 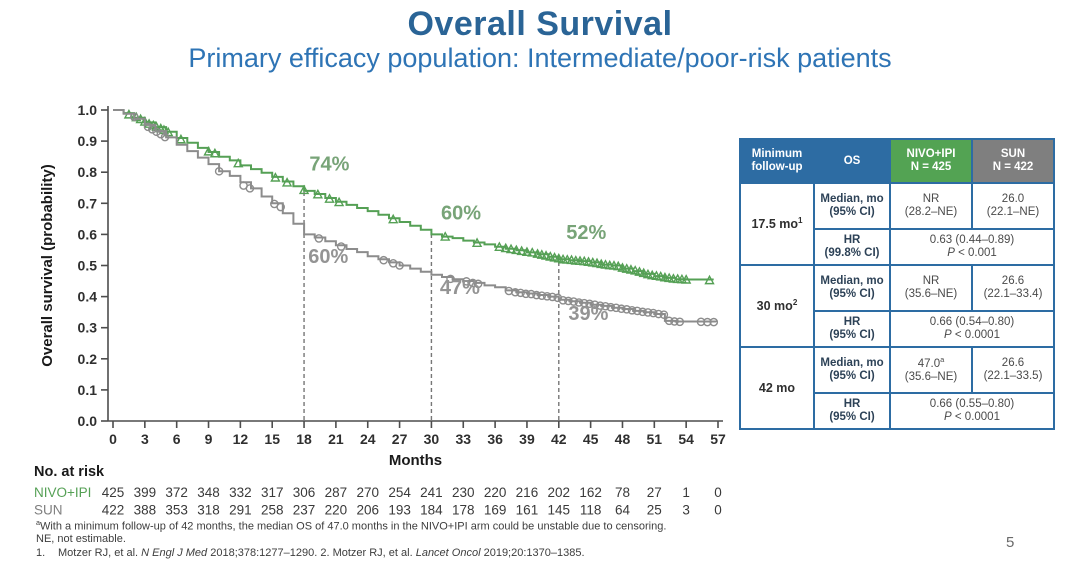 I want to click on risk-count: 169, so click(x=495, y=510).